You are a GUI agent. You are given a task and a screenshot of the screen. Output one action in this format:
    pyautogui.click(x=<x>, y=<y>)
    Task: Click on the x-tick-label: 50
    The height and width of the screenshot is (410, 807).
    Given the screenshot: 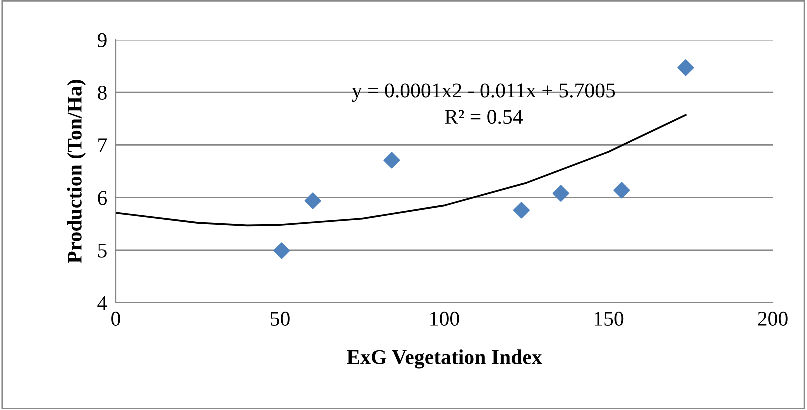 What is the action you would take?
    pyautogui.click(x=280, y=319)
    